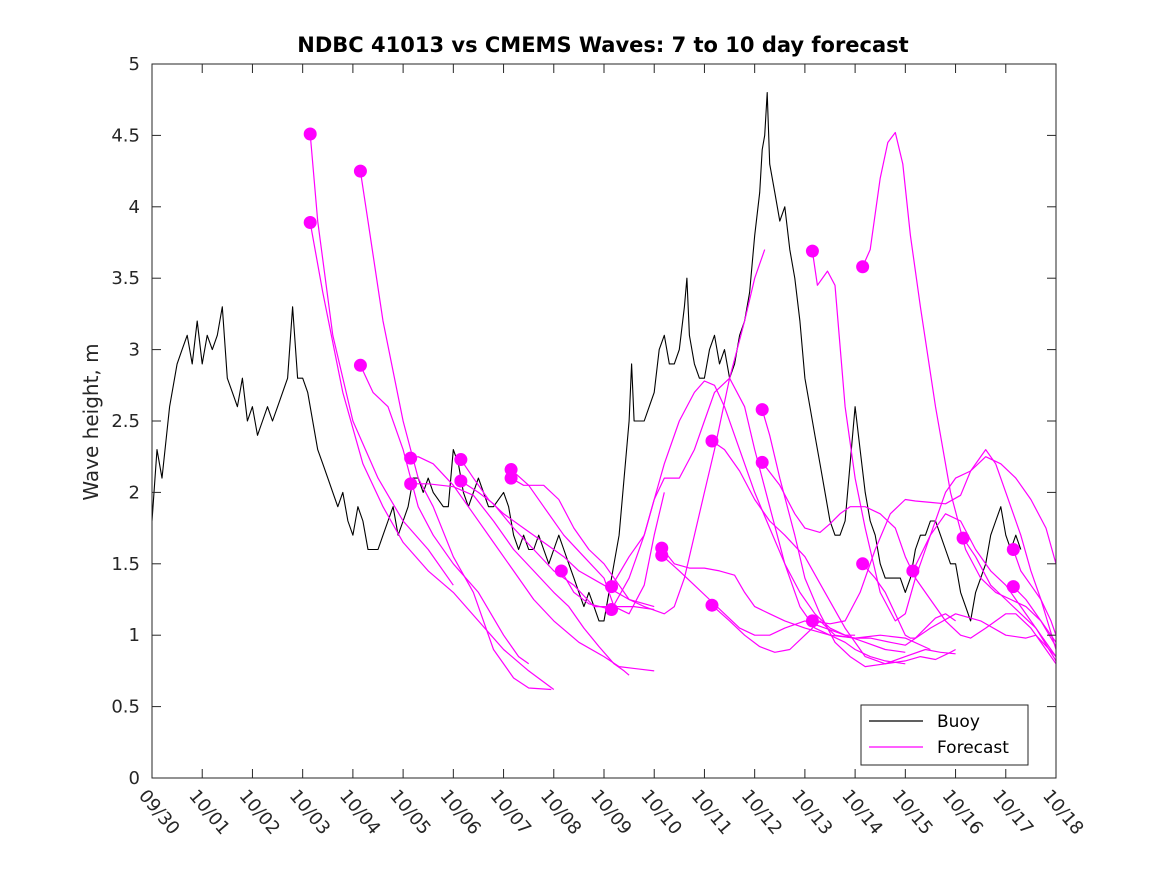 The image size is (1167, 875). Describe the element at coordinates (958, 722) in the screenshot. I see `legend-label-buoy: Buoy` at that location.